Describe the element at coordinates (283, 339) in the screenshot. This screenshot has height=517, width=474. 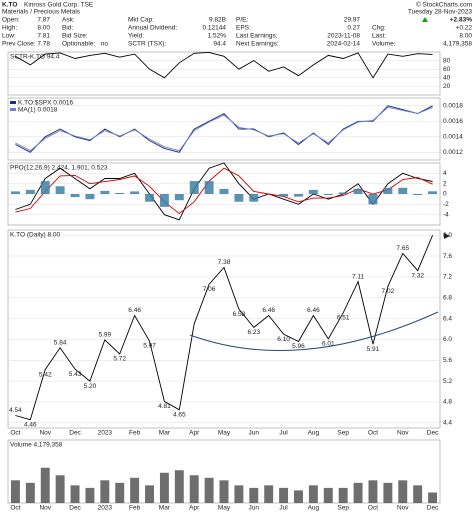
I see `value-label: 6.10` at that location.